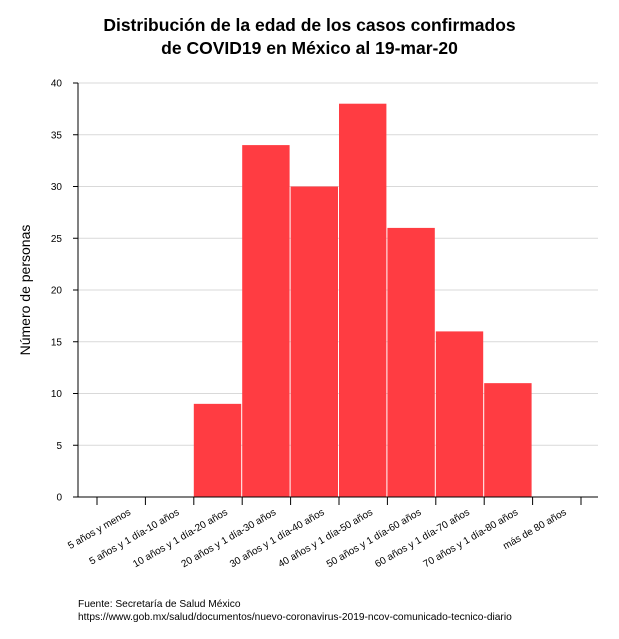 The width and height of the screenshot is (619, 639). Describe the element at coordinates (57, 342) in the screenshot. I see `y-tick-label: 15` at that location.